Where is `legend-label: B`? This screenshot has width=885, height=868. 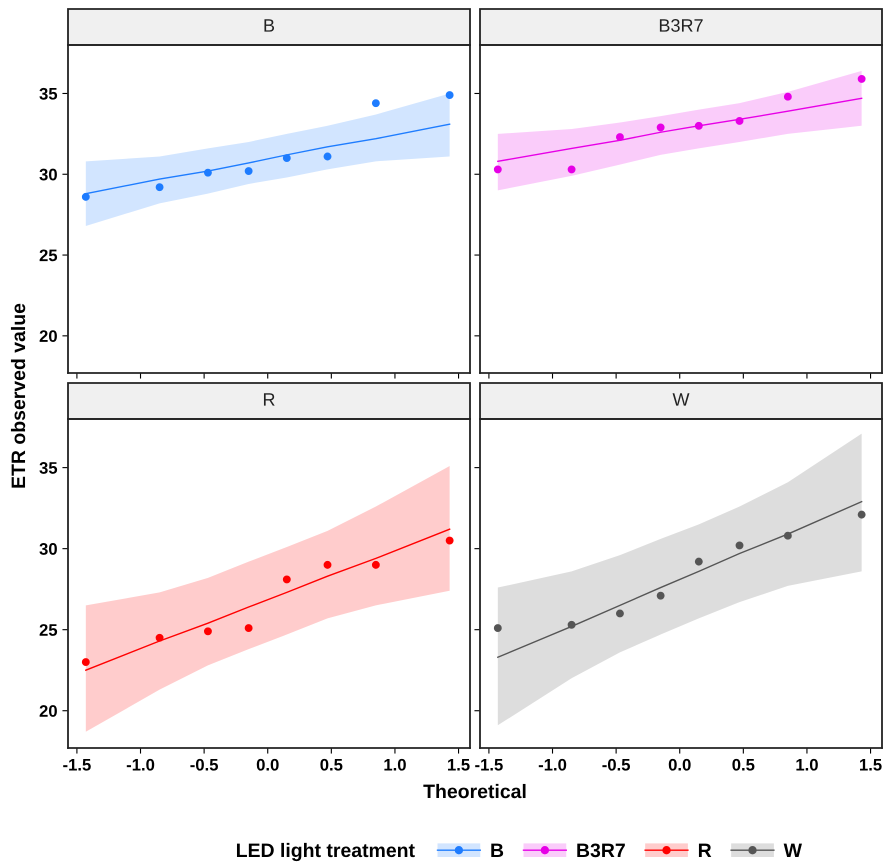 legend-label: B is located at coordinates (497, 851).